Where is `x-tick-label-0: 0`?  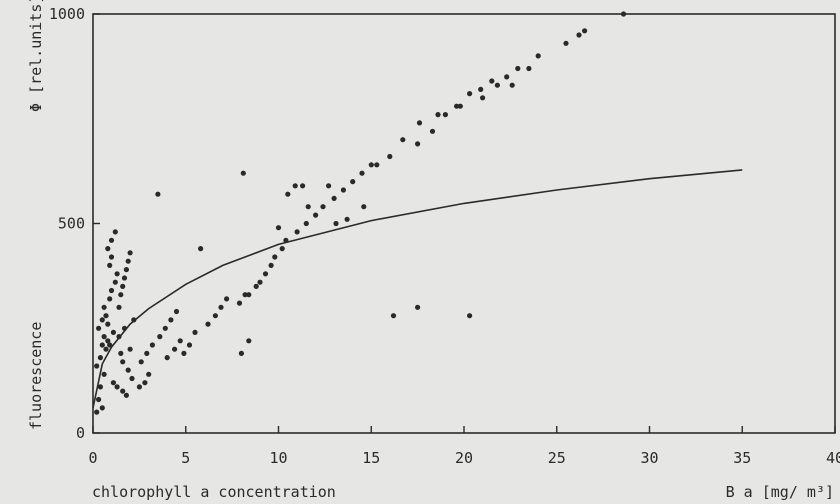 x-tick-label-0: 0 is located at coordinates (92, 458).